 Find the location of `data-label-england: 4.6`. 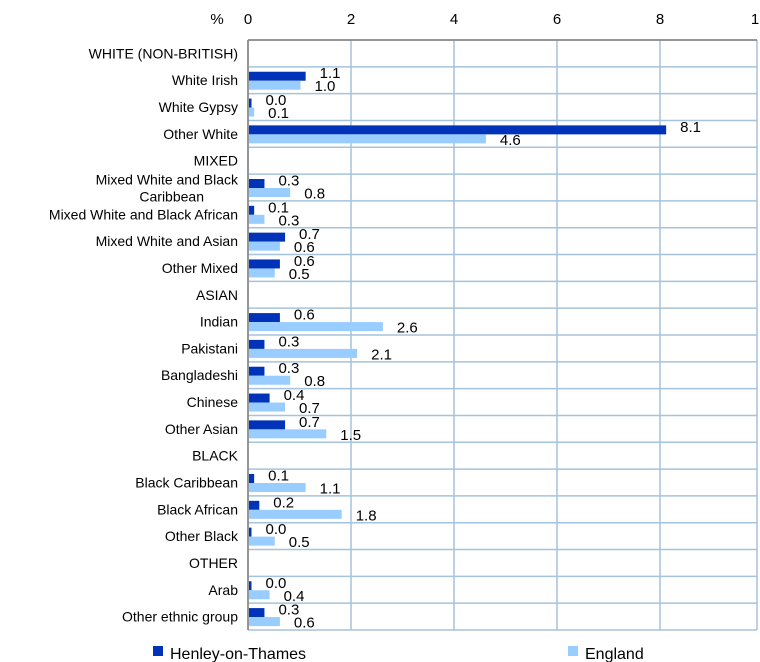

data-label-england: 4.6 is located at coordinates (510, 140).